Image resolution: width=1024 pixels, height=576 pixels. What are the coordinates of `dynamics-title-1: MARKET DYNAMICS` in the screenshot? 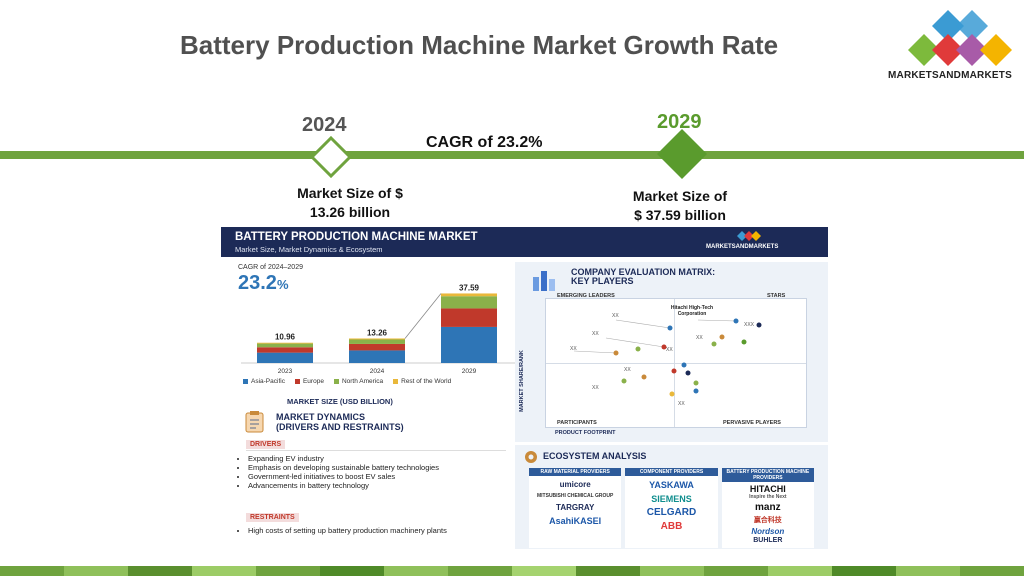 It's located at (320, 417).